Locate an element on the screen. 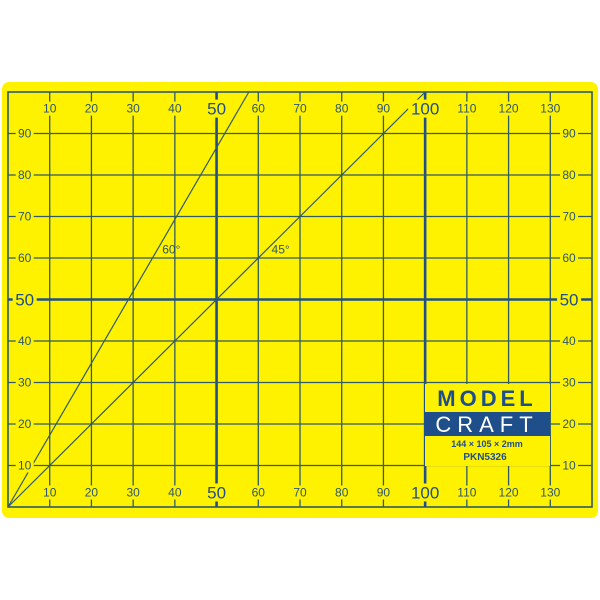  logo-band is located at coordinates (487, 424).